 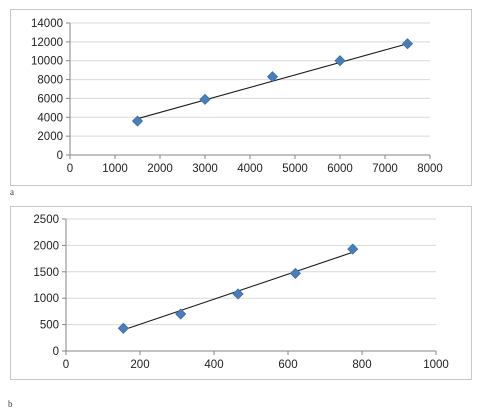 What do you see at coordinates (295, 169) in the screenshot?
I see `chart-a-x-tick-label: 5000` at bounding box center [295, 169].